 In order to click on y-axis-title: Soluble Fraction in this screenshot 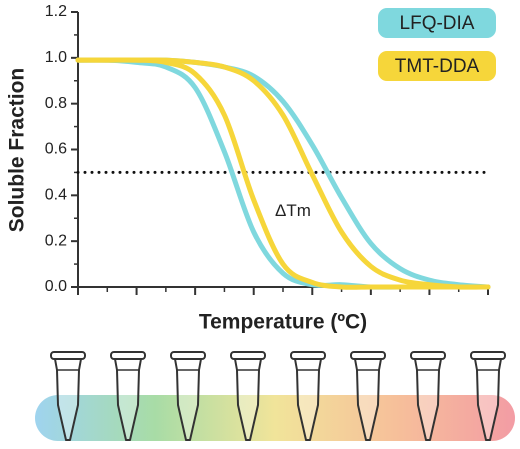, I will do `click(17, 150)`.